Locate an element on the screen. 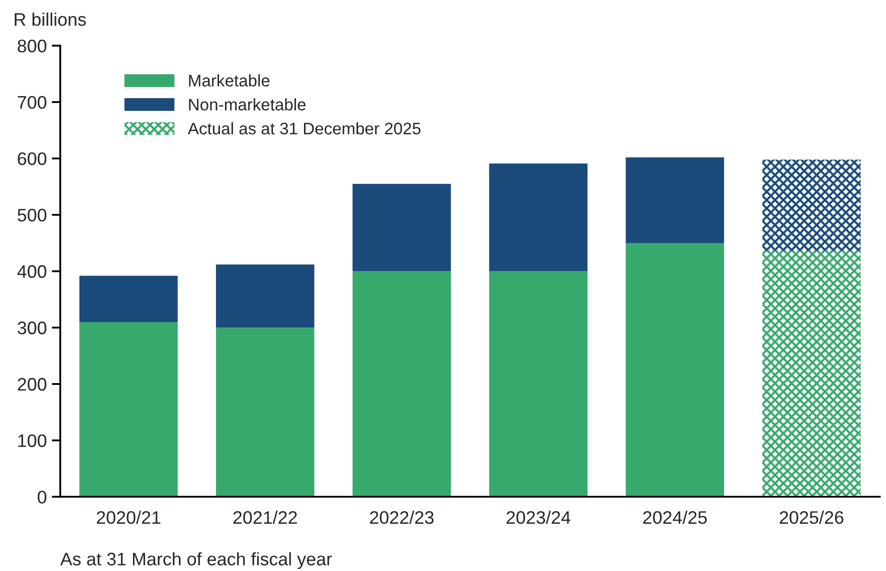  y-axis-title: R billions is located at coordinates (50, 19).